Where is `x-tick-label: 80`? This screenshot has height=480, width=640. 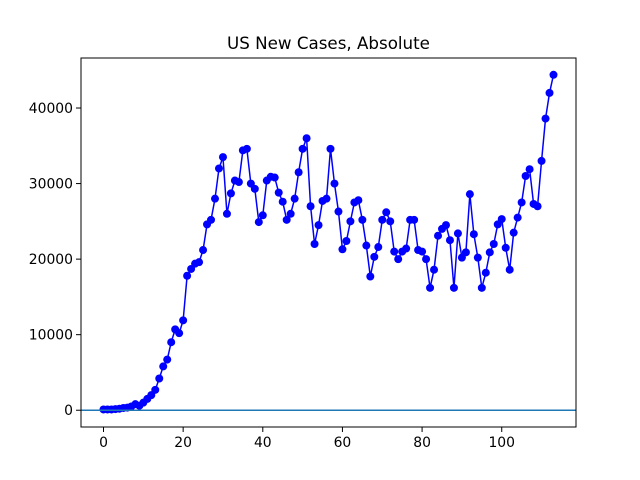 x-tick-label: 80 is located at coordinates (422, 443).